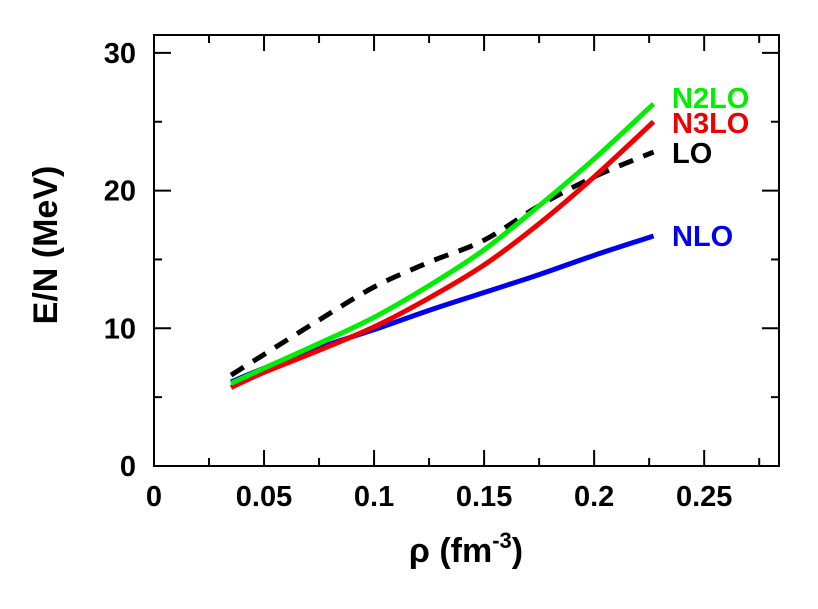 The image size is (818, 609). What do you see at coordinates (704, 497) in the screenshot?
I see `x-tick-label: 0.25` at bounding box center [704, 497].